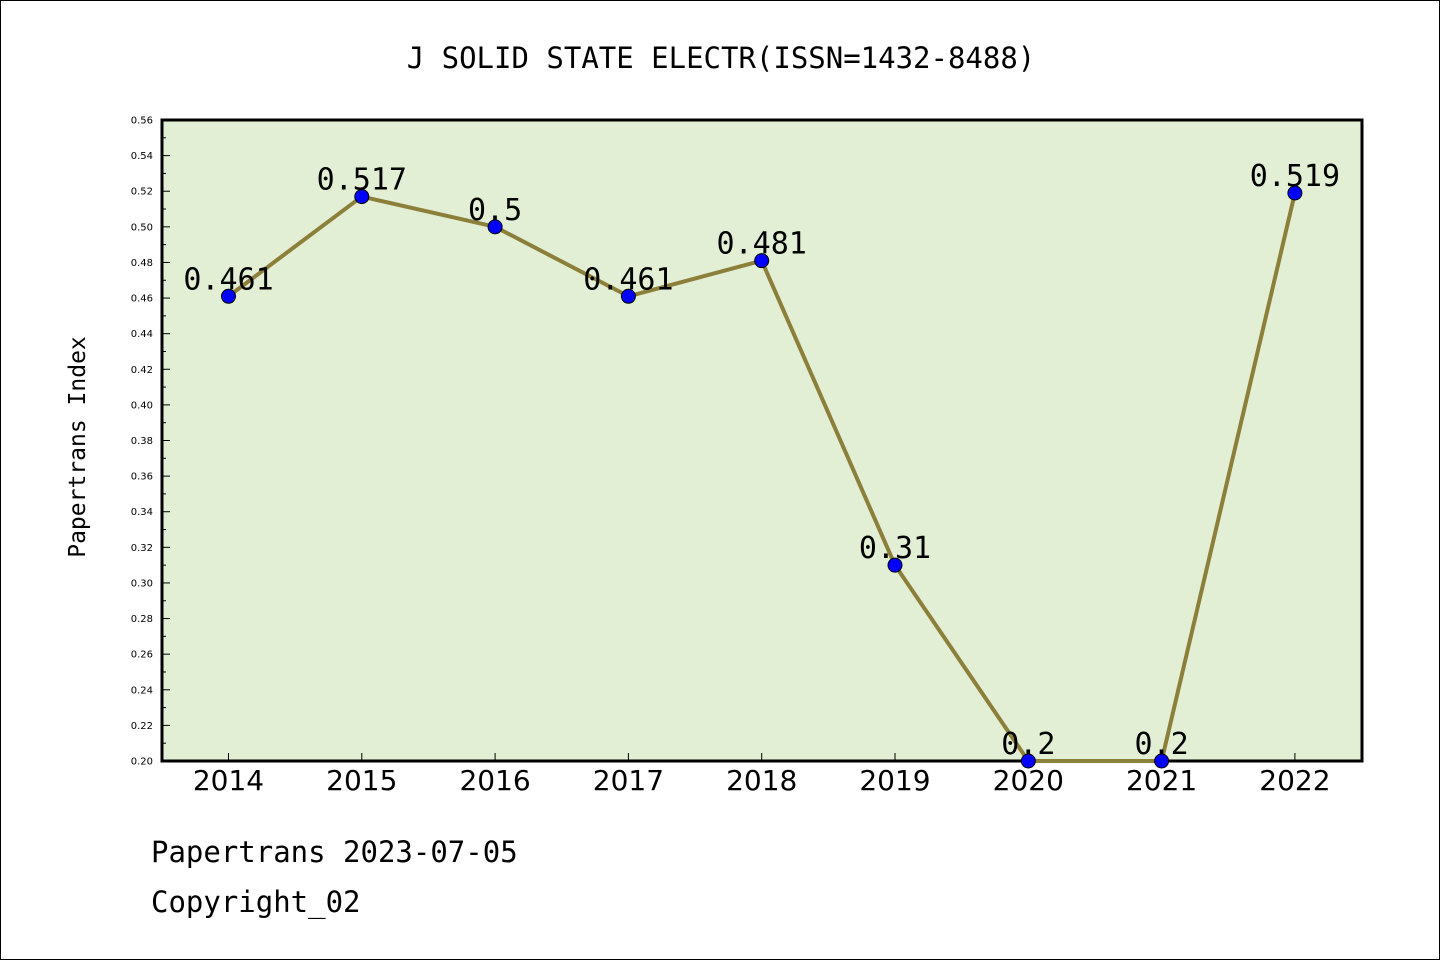  I want to click on data-label: 0.31, so click(895, 548).